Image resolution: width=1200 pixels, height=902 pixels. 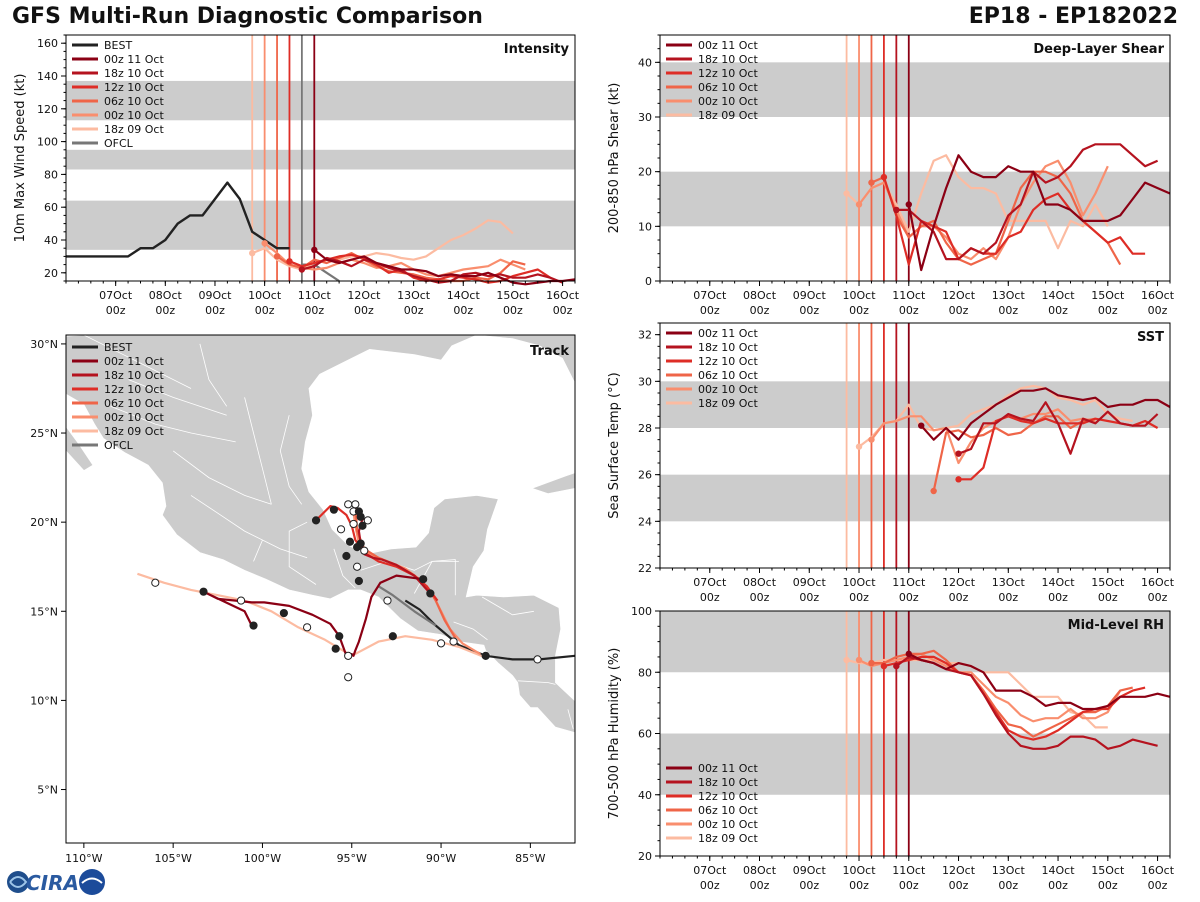 I want to click on y-axis-label: 200-850 hPa Shear (kt), so click(x=614, y=158).